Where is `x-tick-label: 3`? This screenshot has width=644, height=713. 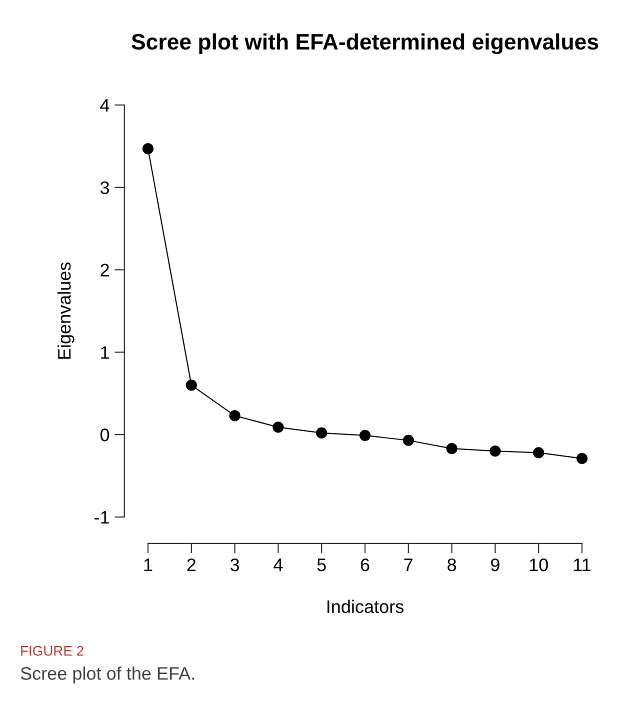
x-tick-label: 3 is located at coordinates (235, 565).